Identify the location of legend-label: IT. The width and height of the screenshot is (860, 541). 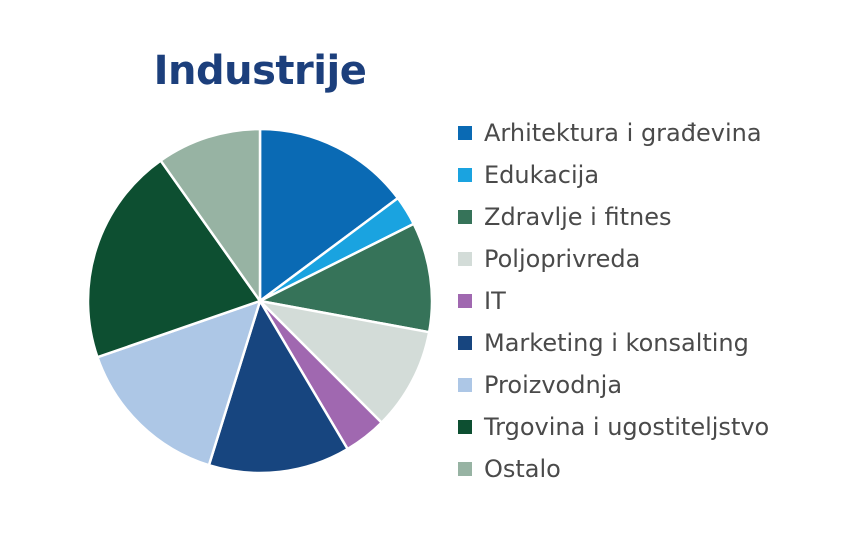
(495, 301).